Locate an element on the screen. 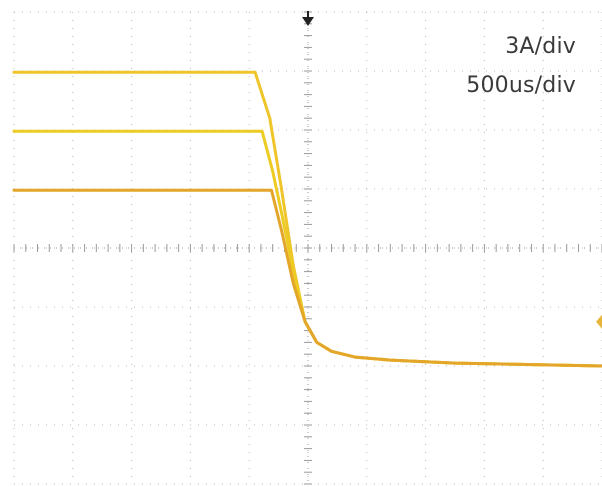  down-arrow-icon is located at coordinates (308, 18).